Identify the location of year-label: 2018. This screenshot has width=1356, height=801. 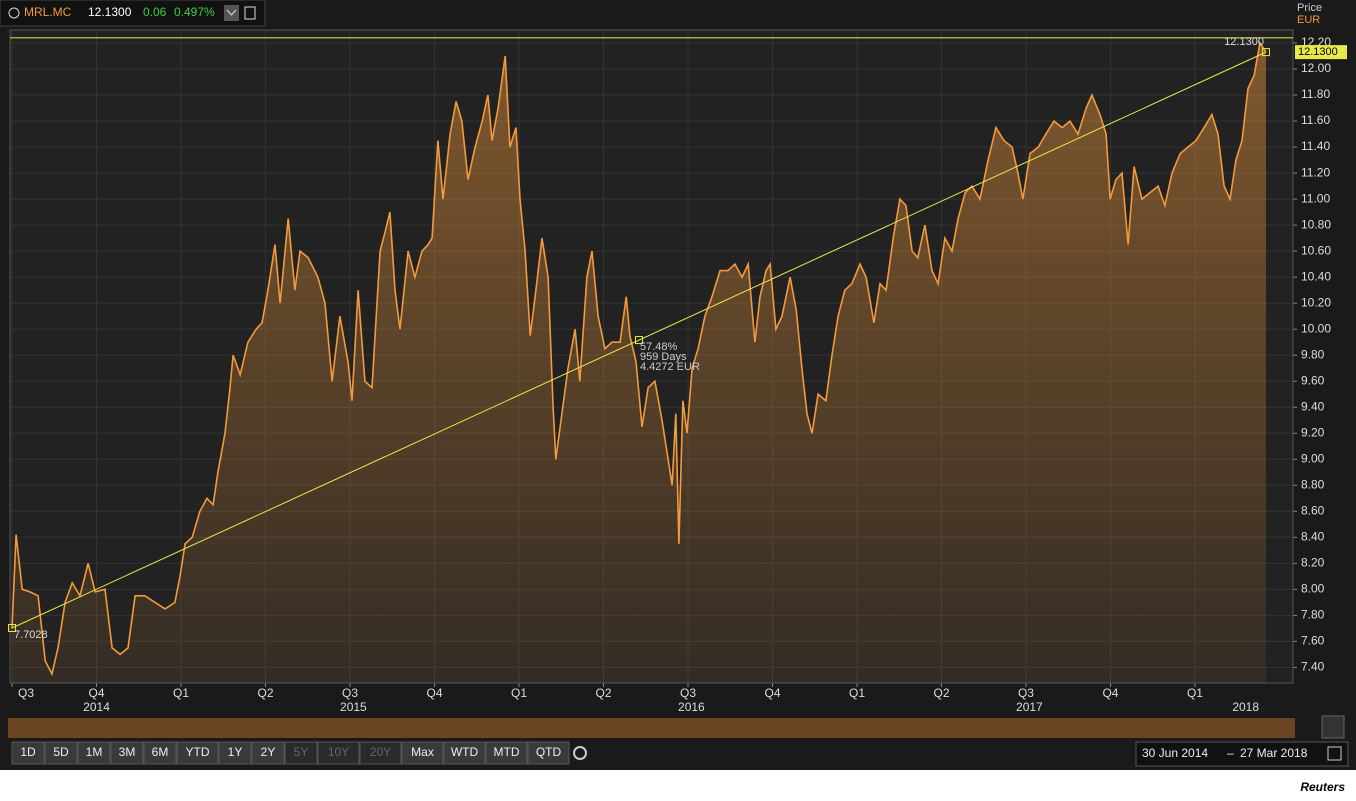
(1245, 707).